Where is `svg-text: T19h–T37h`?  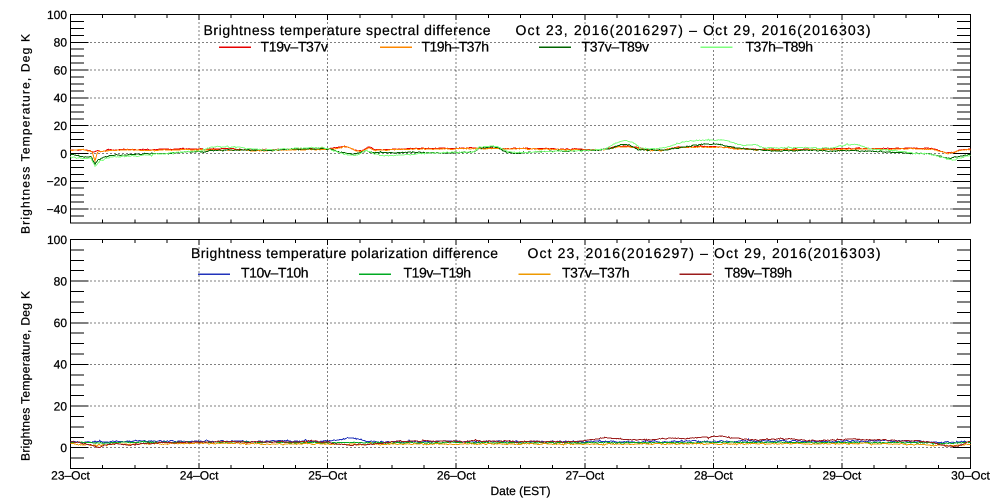 svg-text: T19h–T37h is located at coordinates (456, 47).